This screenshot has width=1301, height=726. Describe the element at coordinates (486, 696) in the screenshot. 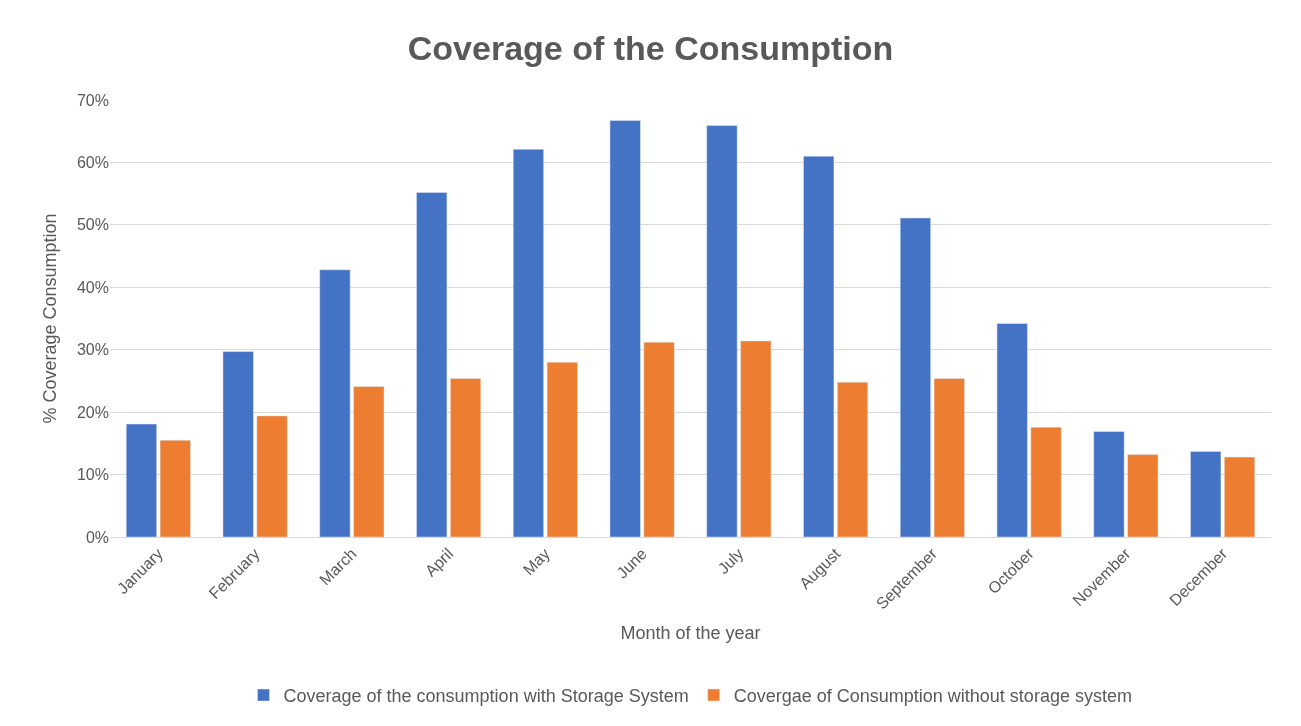

I see `legend-label: Coverage of the consumption with Storage System` at that location.